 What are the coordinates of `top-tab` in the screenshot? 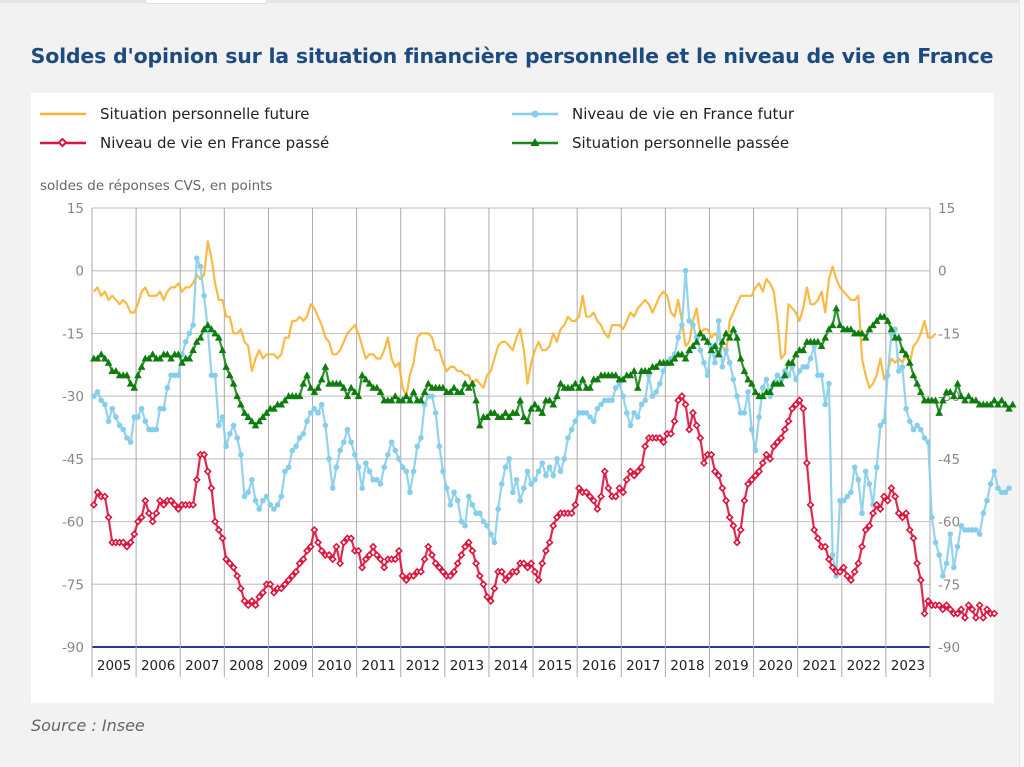 It's located at (206, 2).